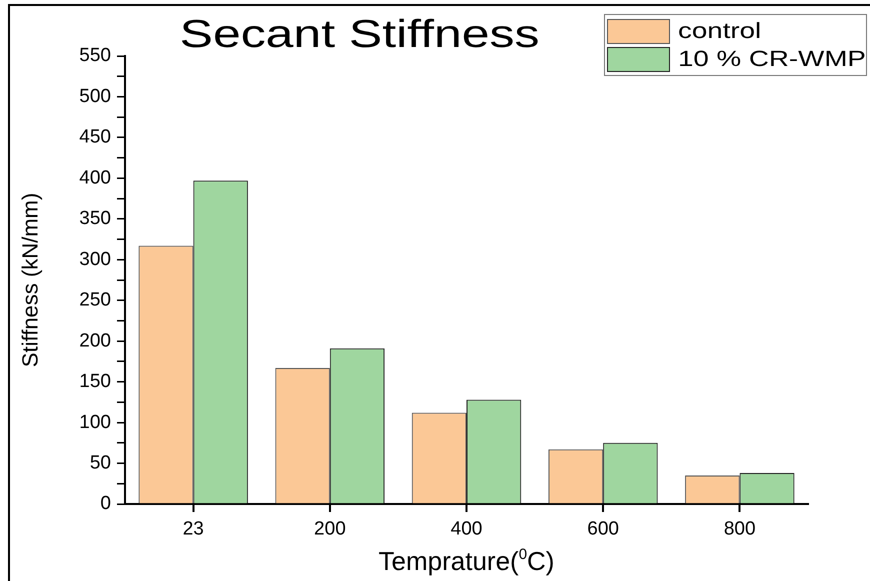 The image size is (870, 581). What do you see at coordinates (330, 529) in the screenshot?
I see `x-tick-label: 200` at bounding box center [330, 529].